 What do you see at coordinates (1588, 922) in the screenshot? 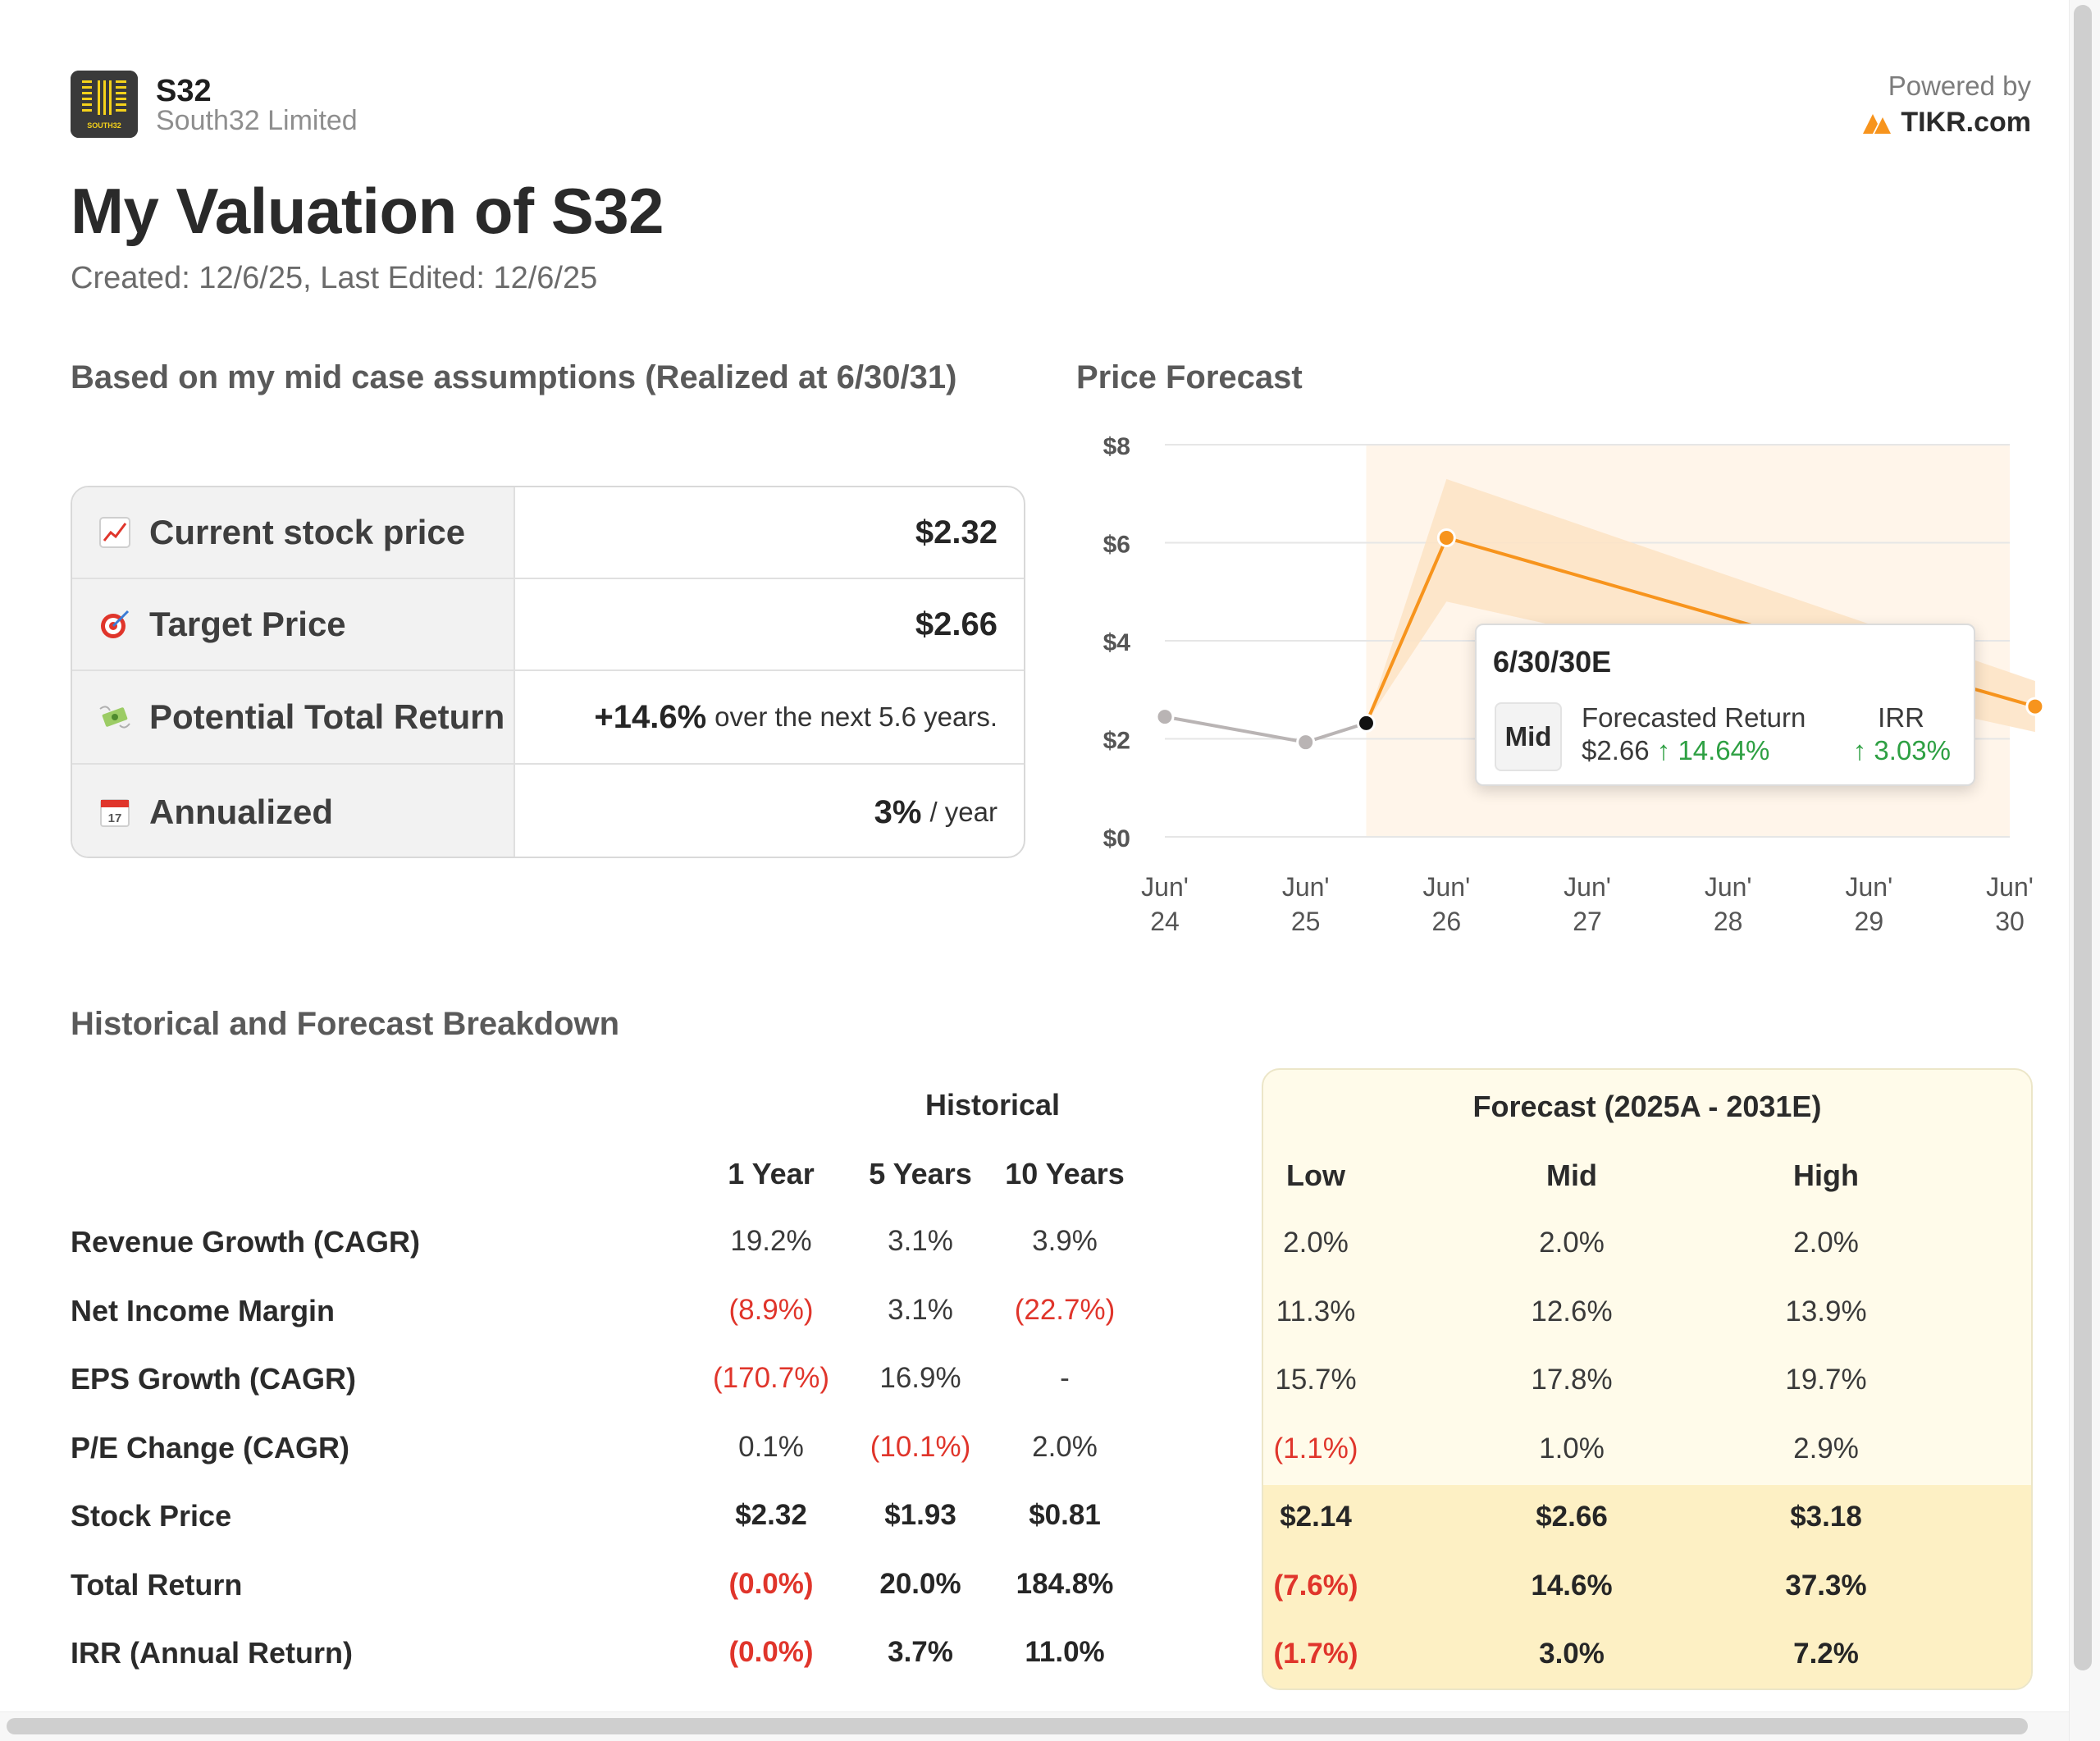
I see `x-tick-label: 27` at bounding box center [1588, 922].